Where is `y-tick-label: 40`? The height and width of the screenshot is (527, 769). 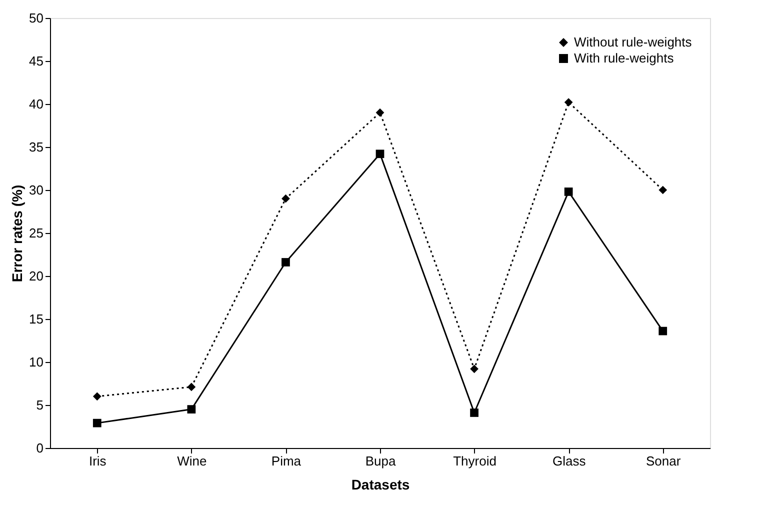 y-tick-label: 40 is located at coordinates (36, 104).